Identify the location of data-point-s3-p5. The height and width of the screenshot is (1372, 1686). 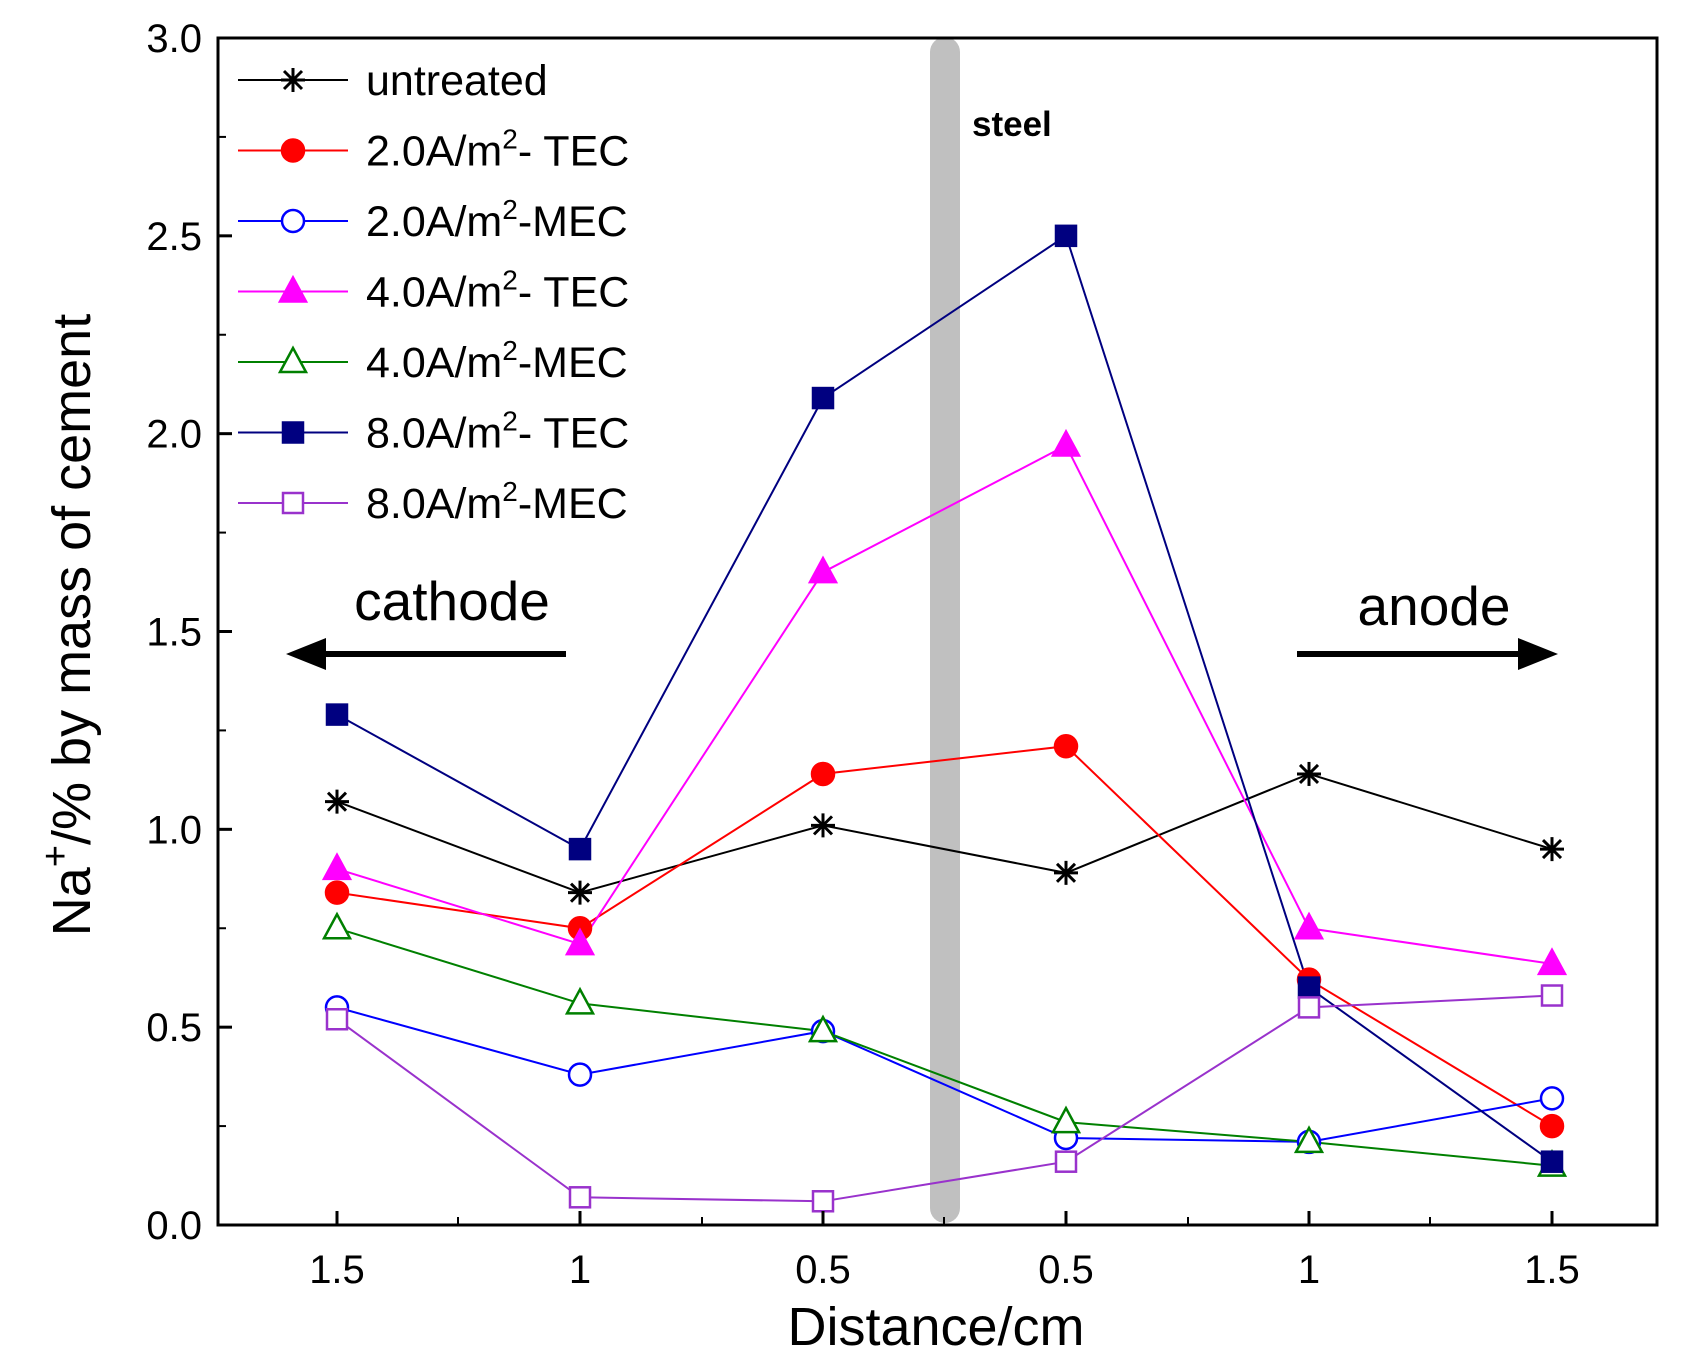
(1552, 961).